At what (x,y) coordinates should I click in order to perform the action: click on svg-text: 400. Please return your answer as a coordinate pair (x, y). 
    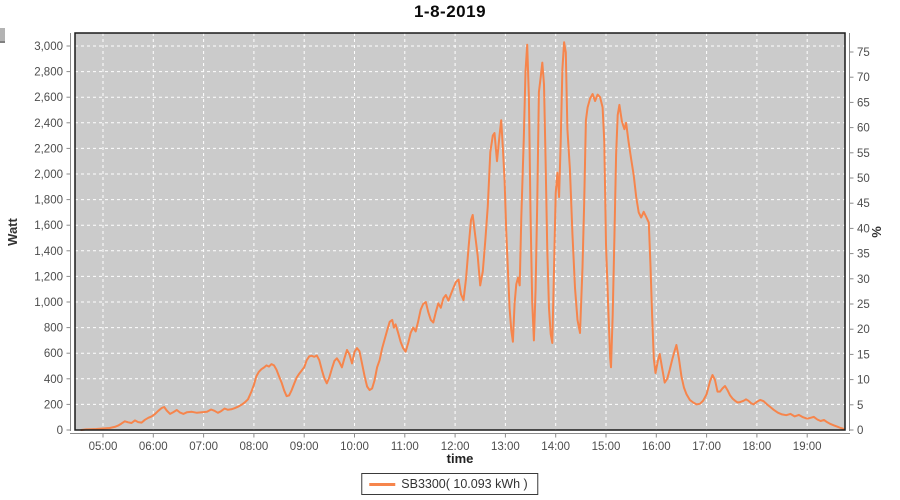
    Looking at the image, I should click on (53, 380).